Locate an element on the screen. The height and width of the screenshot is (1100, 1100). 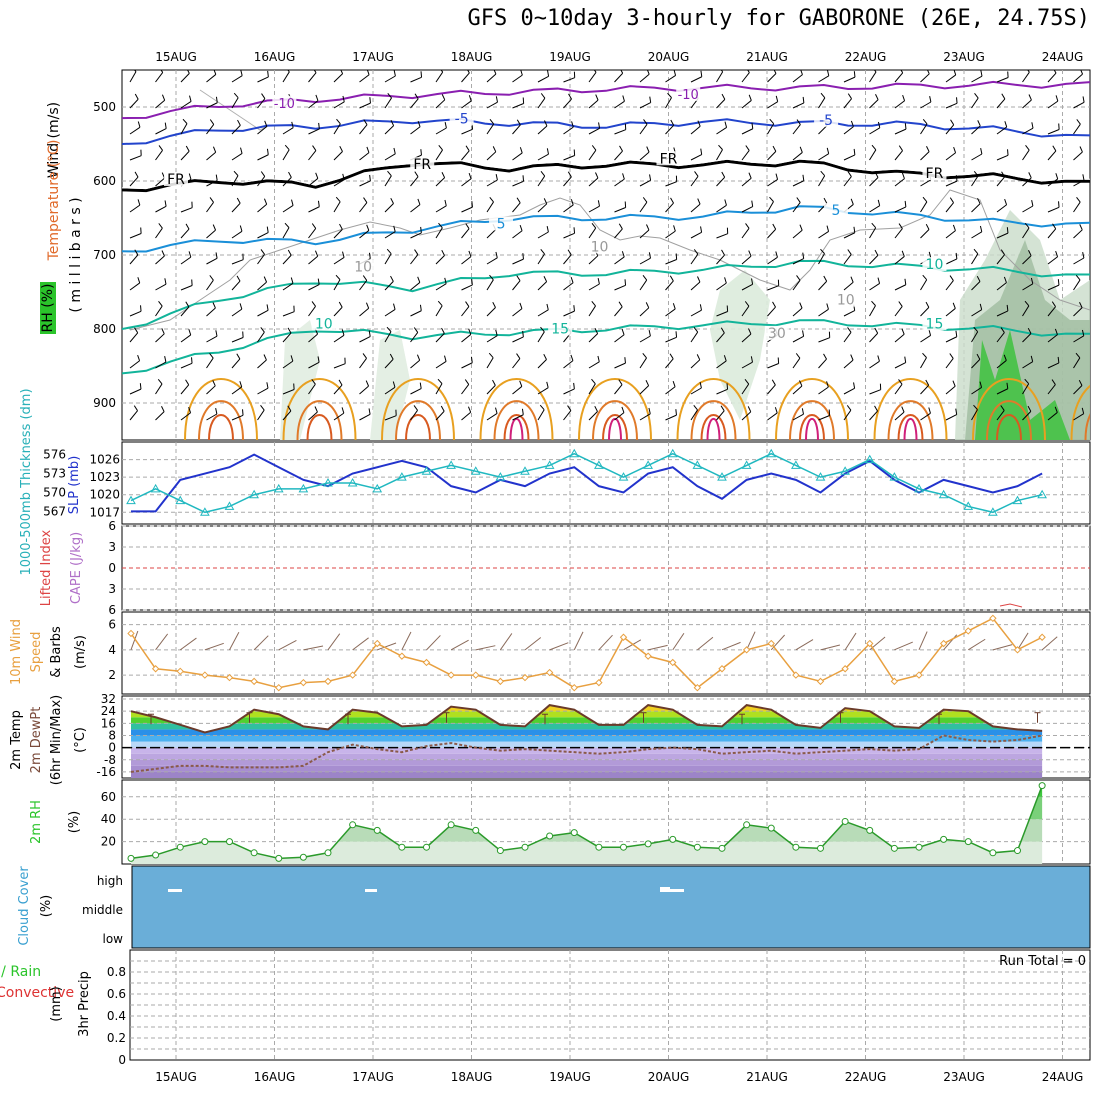
cloud-panel: high middle low is located at coordinates (586, 907).